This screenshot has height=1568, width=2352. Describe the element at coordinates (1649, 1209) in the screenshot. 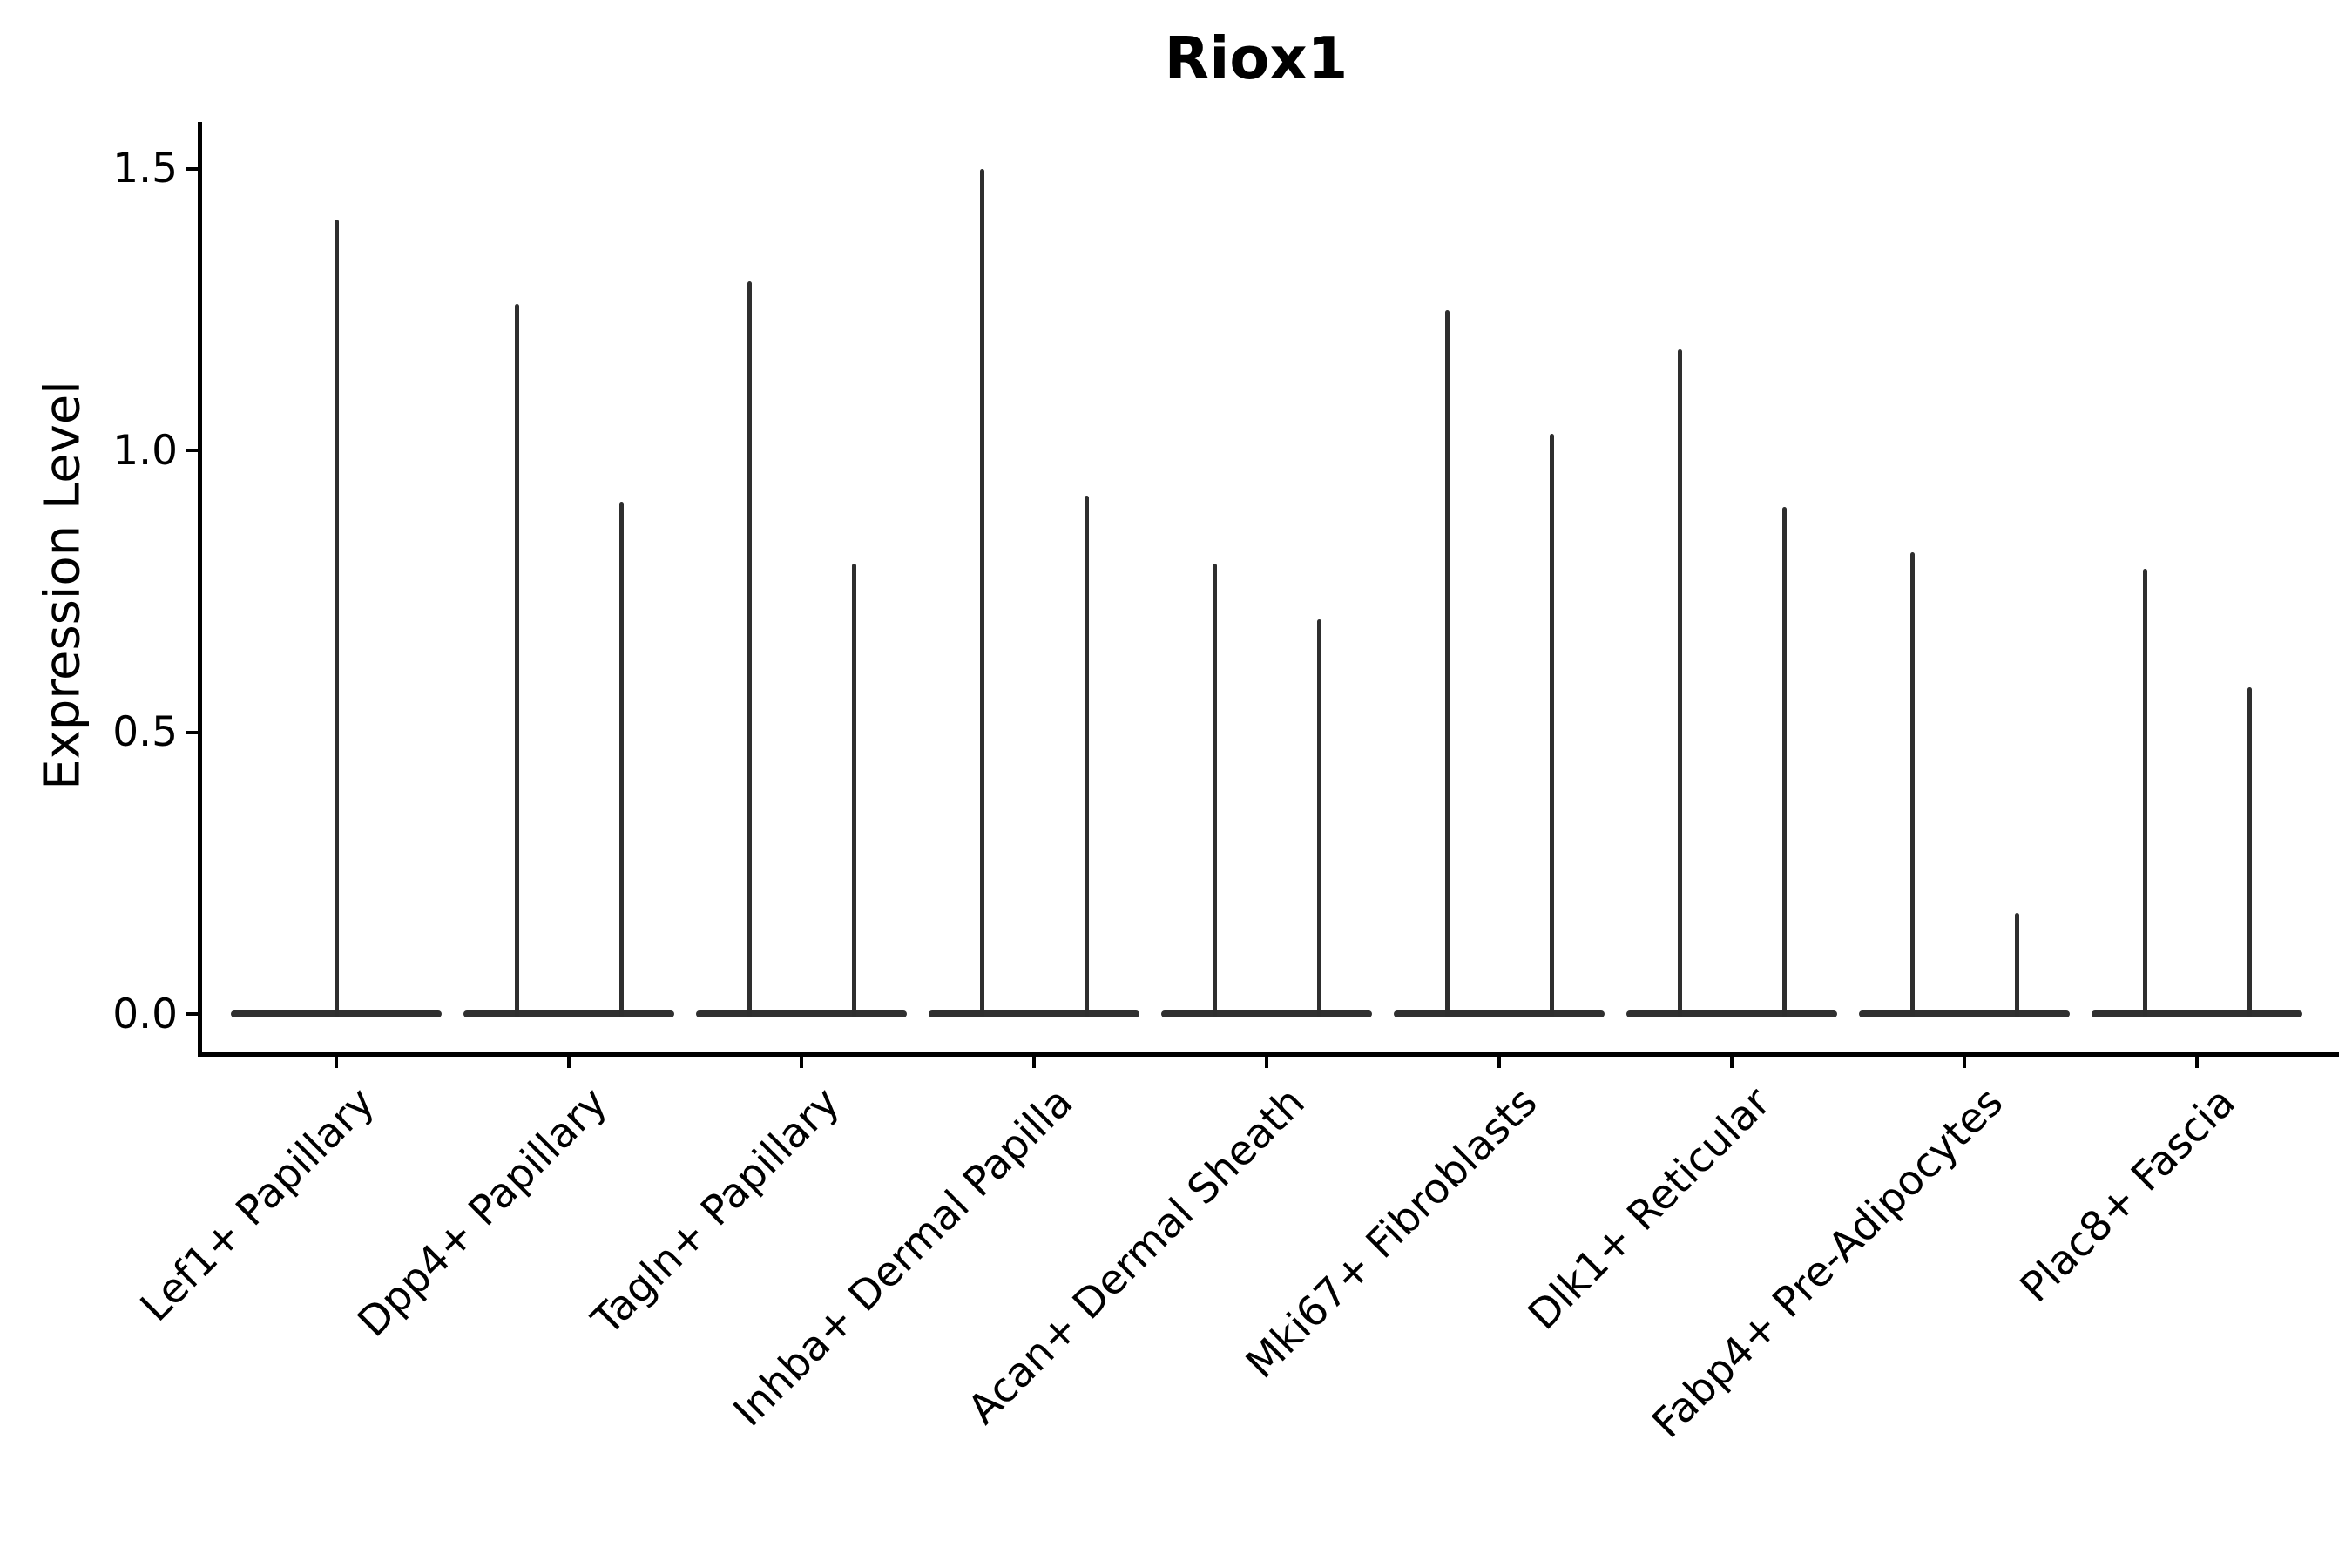

I see `x-tick-label: Dlk1+ Reticular` at that location.